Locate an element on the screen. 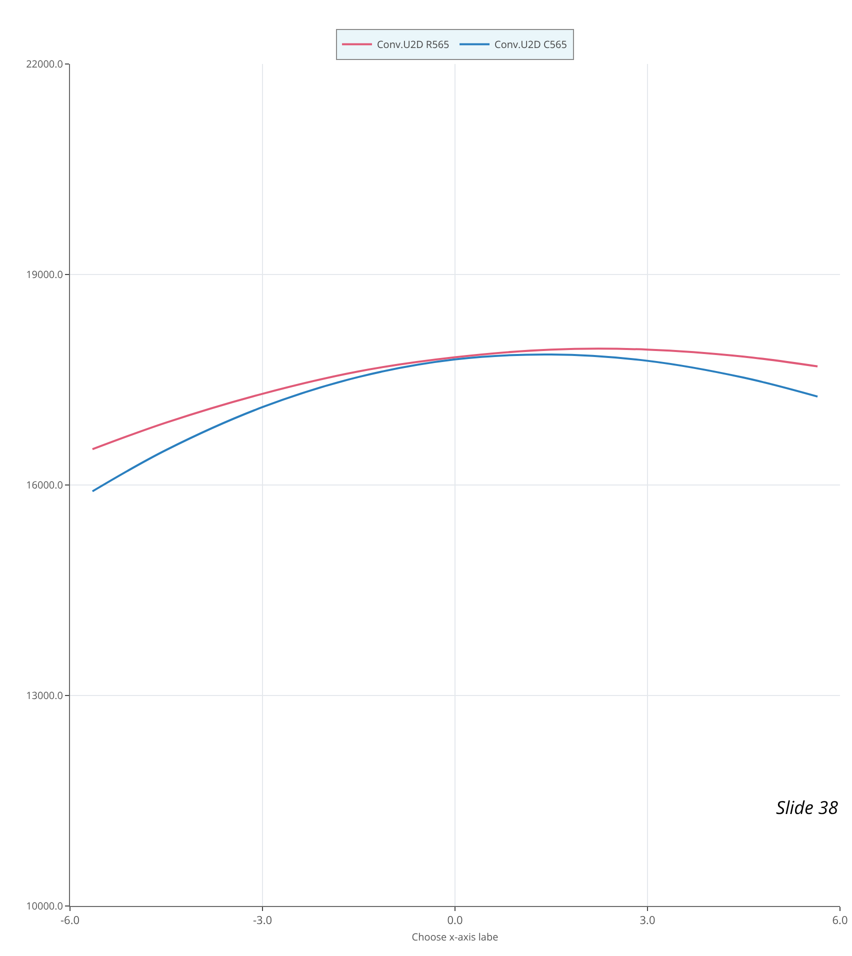  y-tick-label: 16000.0 is located at coordinates (45, 485).